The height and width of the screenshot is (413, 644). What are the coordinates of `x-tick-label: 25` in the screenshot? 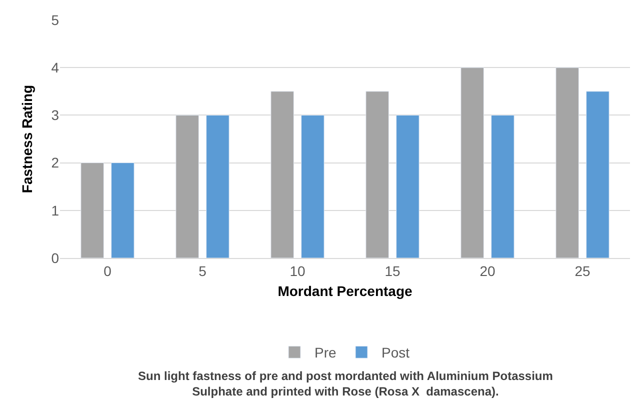 It's located at (582, 270).